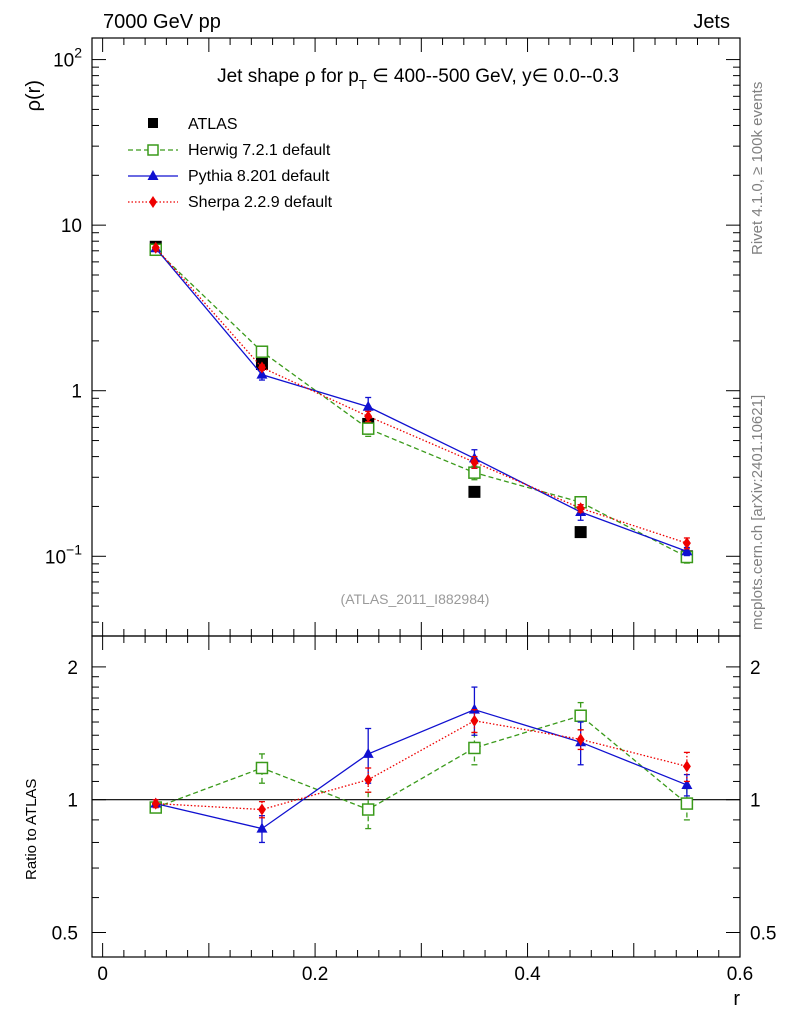 This screenshot has height=1029, width=786. What do you see at coordinates (78, 53) in the screenshot?
I see `main-y-tick-exponent: 2` at bounding box center [78, 53].